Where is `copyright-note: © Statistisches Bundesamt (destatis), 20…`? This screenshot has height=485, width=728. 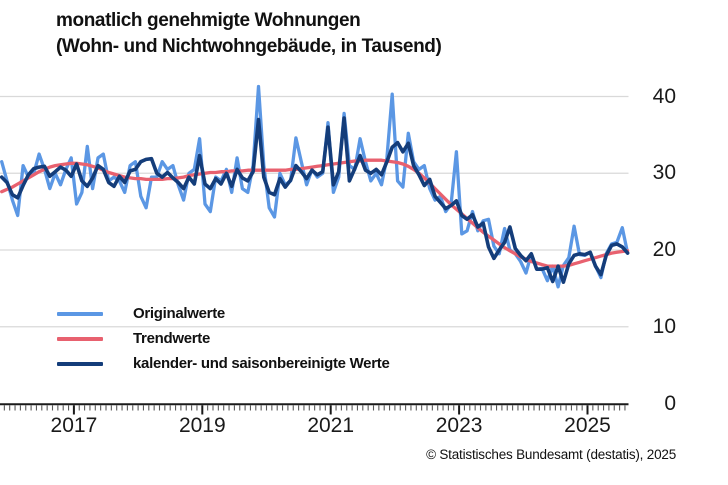
copyright-note: © Statistisches Bundesamt (destatis), 20… is located at coordinates (551, 454).